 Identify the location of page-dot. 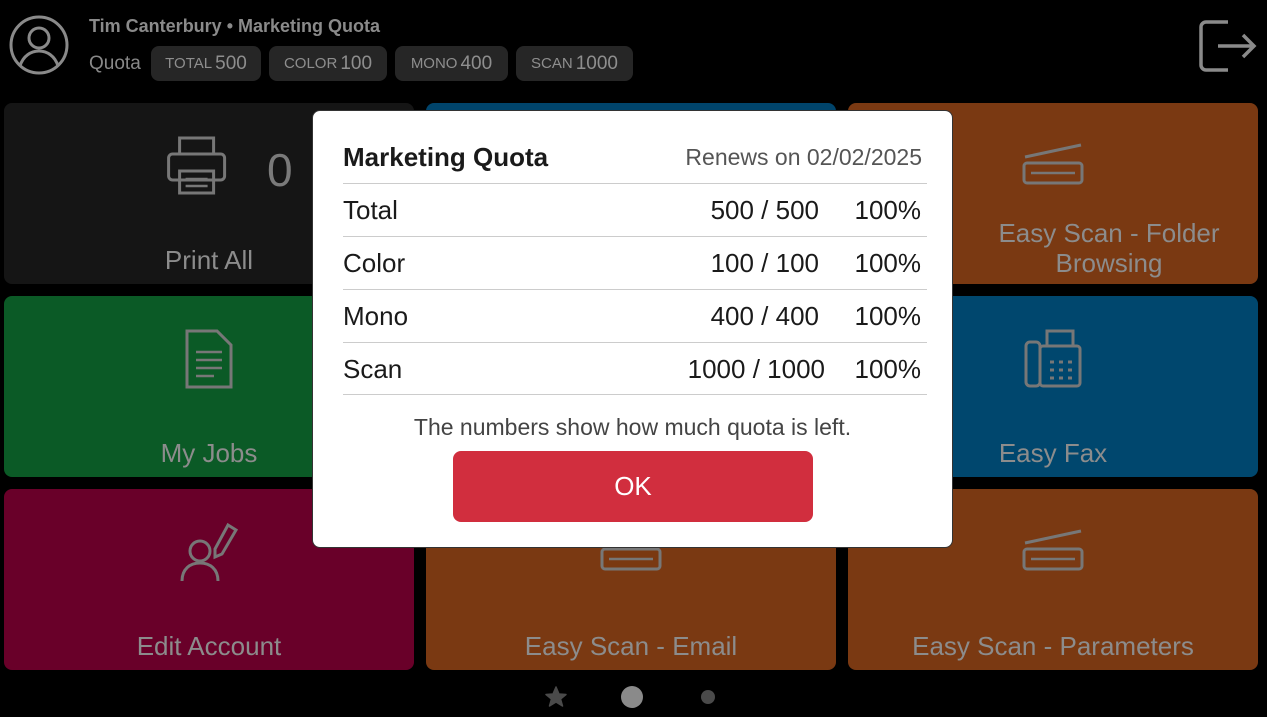
(708, 697).